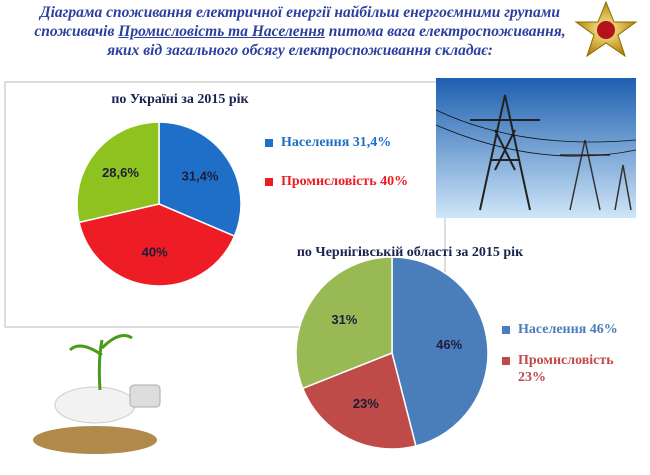  Describe the element at coordinates (536, 148) in the screenshot. I see `pylons-photo` at that location.